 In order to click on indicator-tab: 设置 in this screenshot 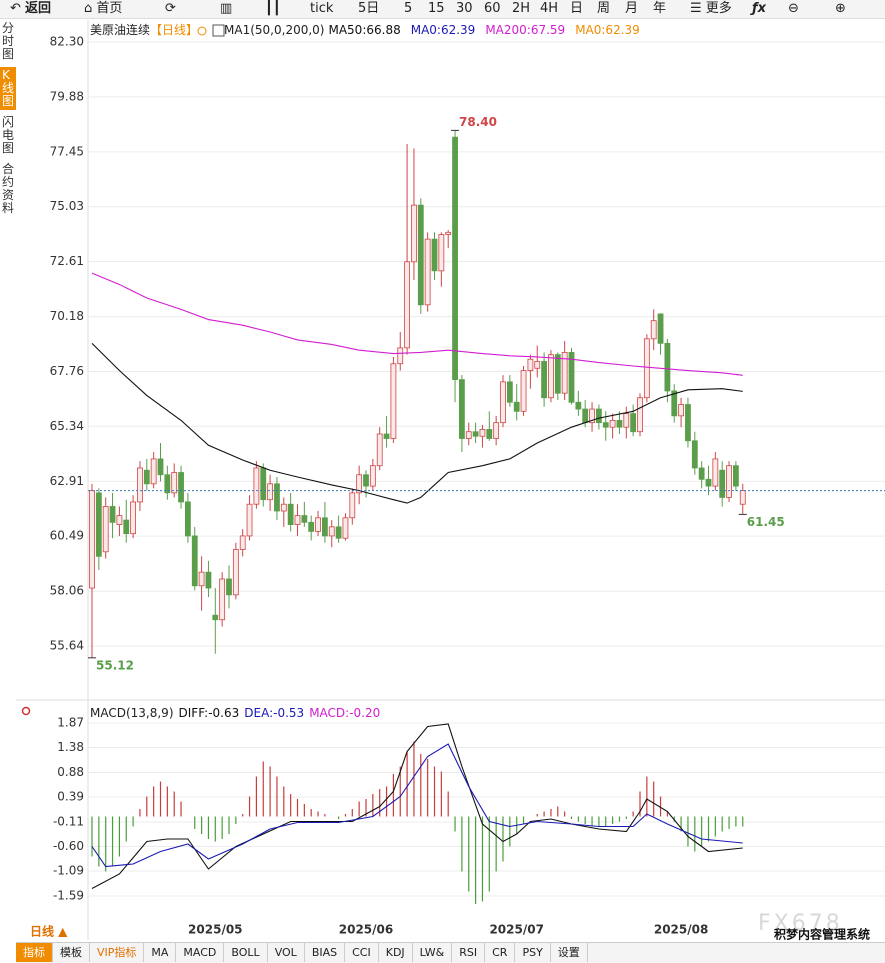, I will do `click(569, 952)`.